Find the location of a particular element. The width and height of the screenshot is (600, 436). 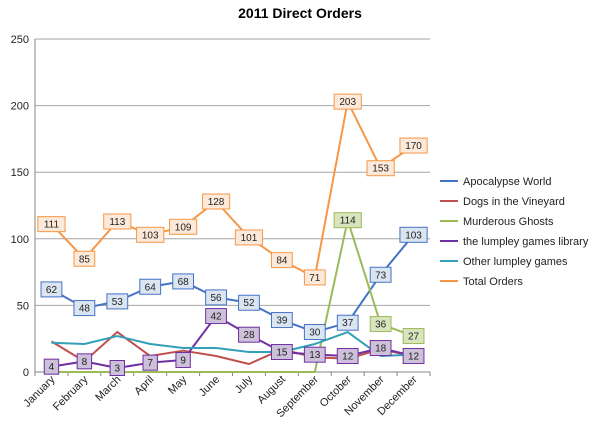

data-label: 68 is located at coordinates (184, 282).